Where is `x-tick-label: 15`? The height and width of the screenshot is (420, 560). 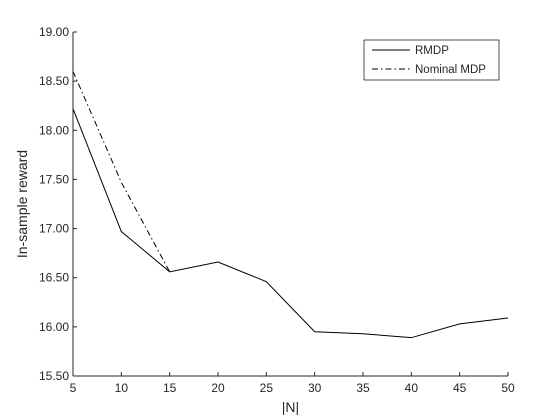
x-tick-label: 15 is located at coordinates (170, 388).